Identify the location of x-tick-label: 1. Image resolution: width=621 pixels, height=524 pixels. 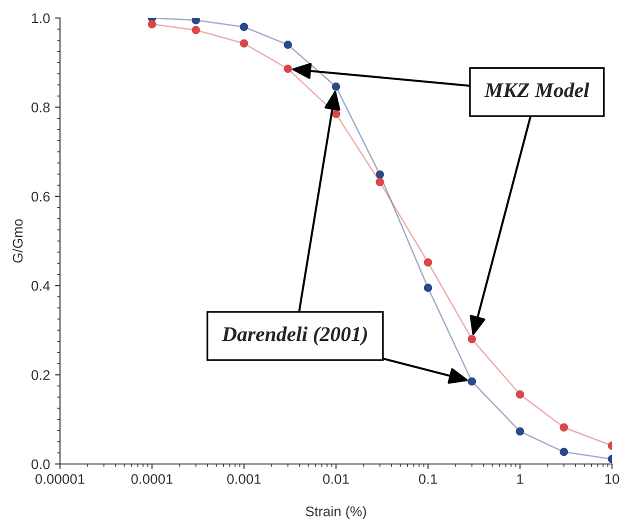
(520, 479).